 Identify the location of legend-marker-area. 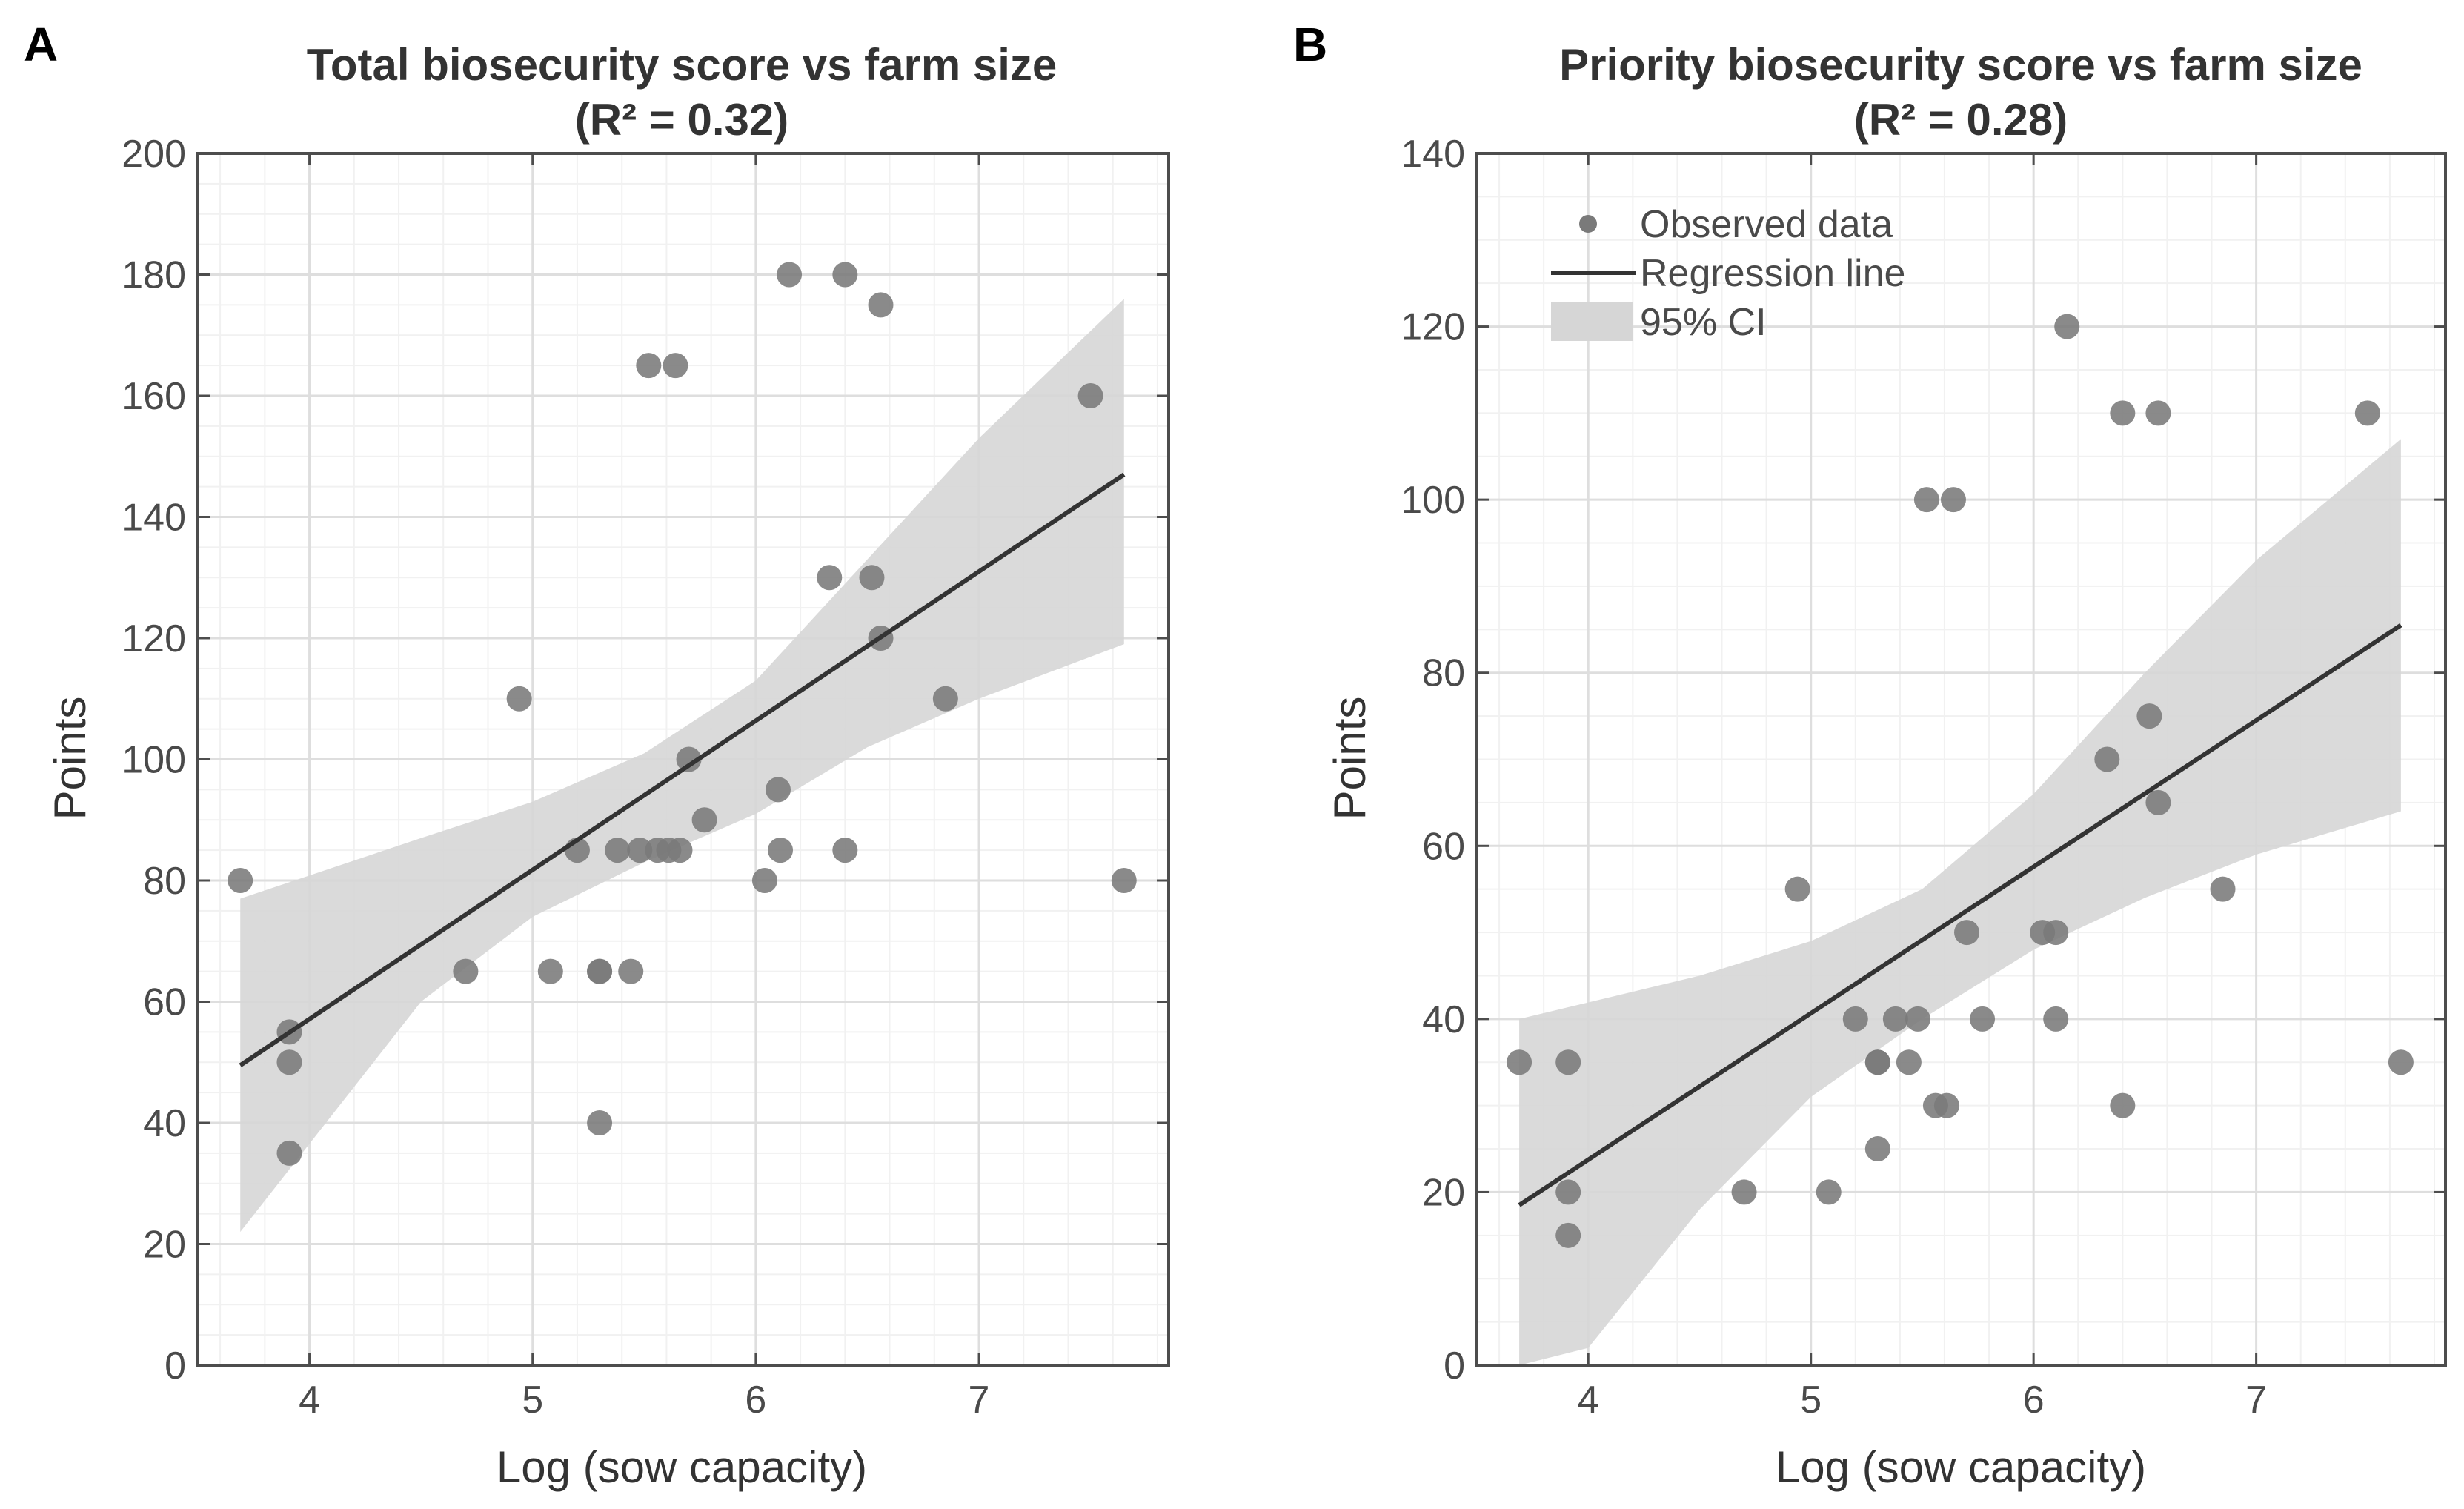
(1592, 321).